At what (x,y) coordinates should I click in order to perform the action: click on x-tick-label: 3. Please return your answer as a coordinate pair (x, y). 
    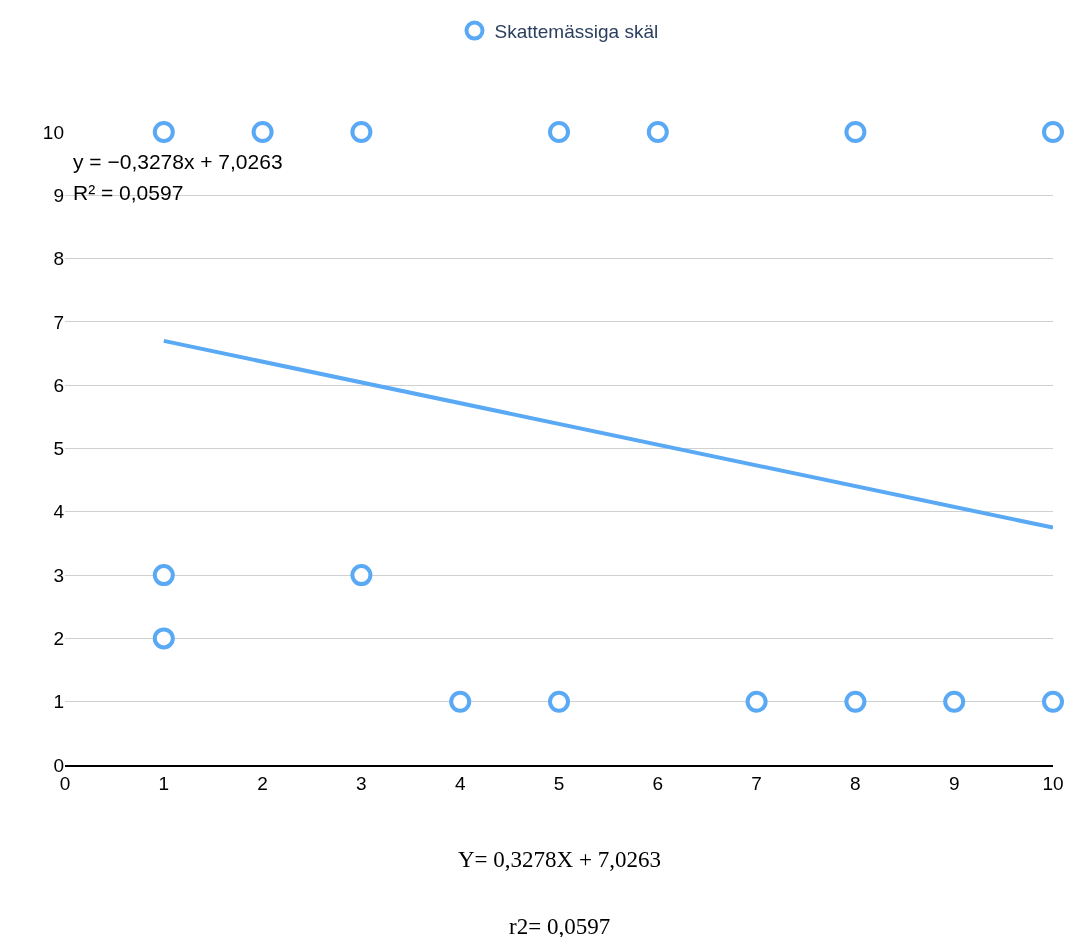
    Looking at the image, I should click on (361, 783).